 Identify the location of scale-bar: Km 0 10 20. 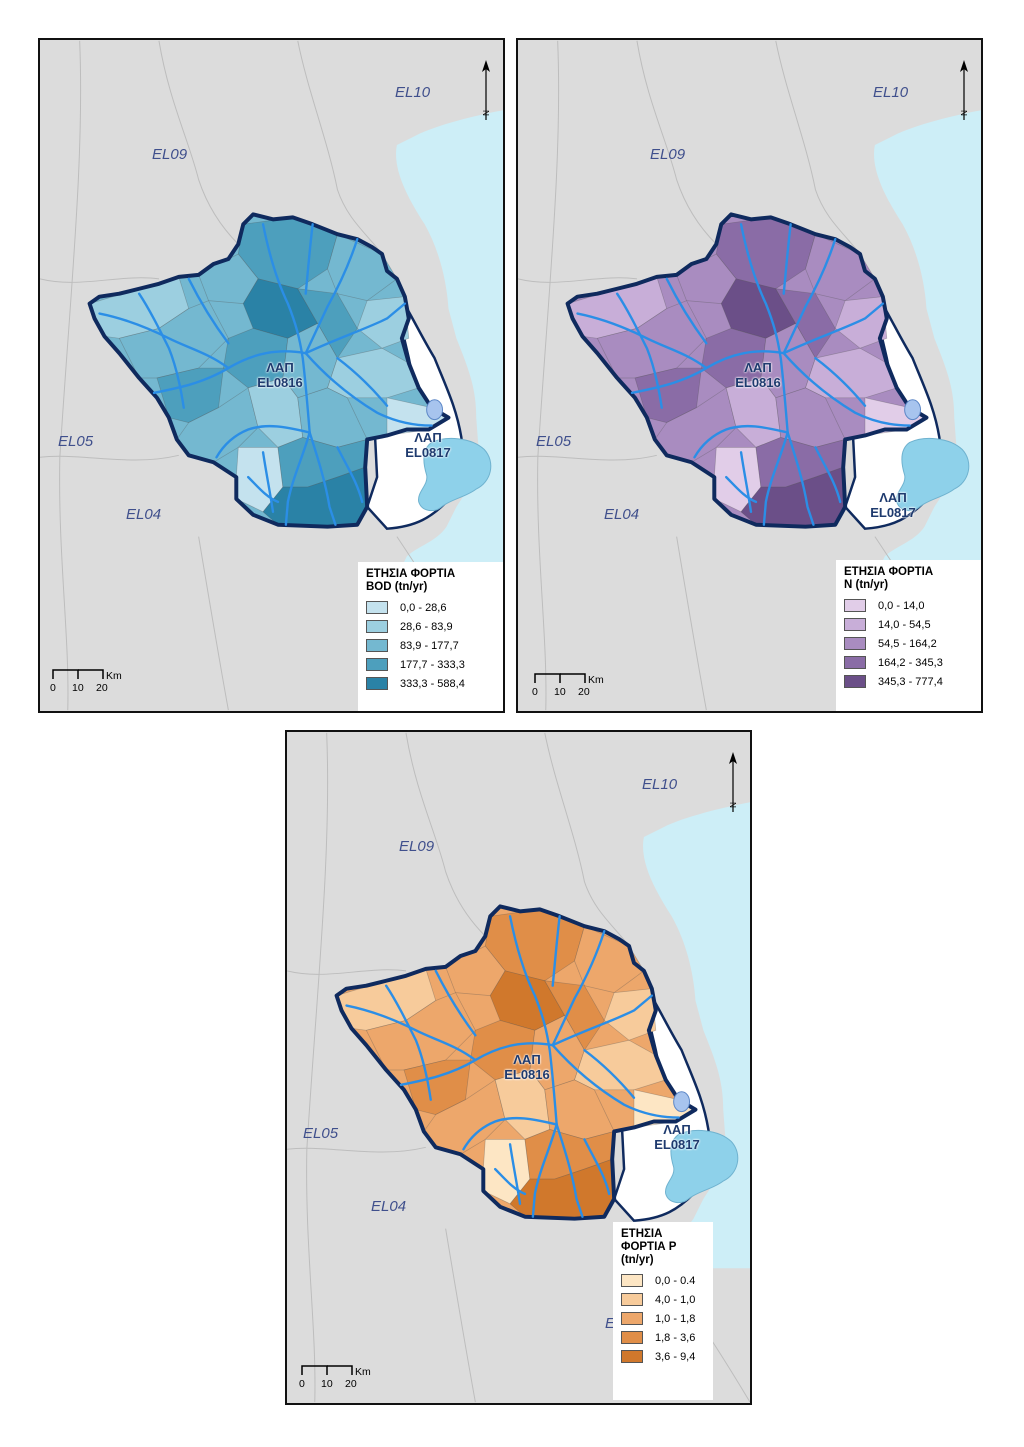
(106, 684).